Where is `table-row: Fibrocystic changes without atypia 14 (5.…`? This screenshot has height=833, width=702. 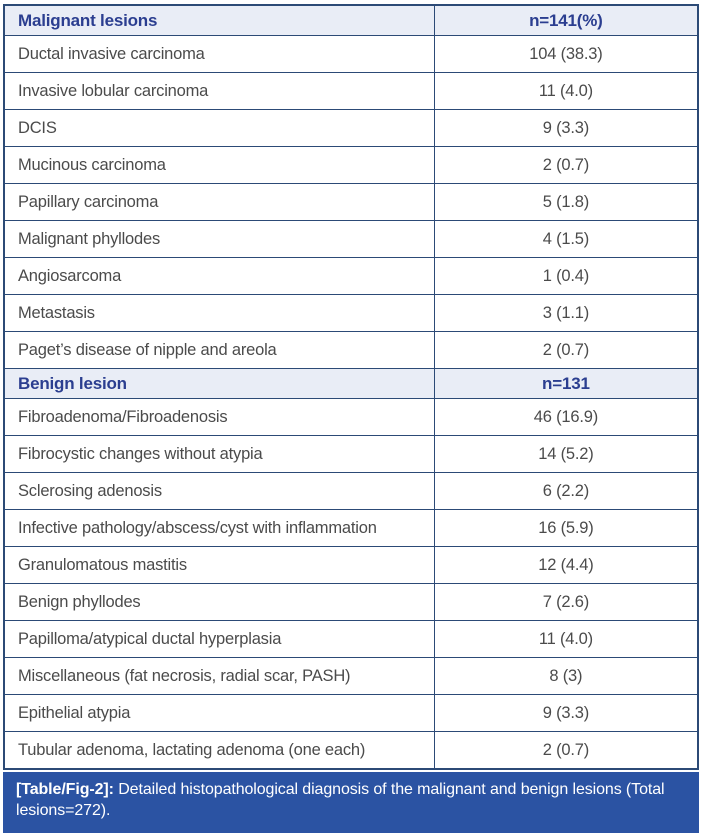
table-row: Fibrocystic changes without atypia 14 (5.… is located at coordinates (351, 454).